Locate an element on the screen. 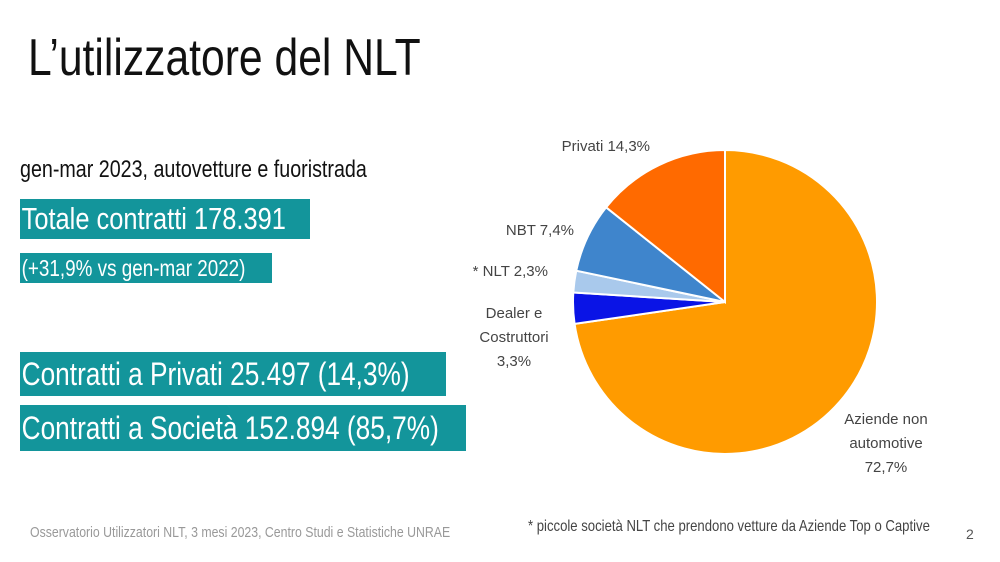  private-contracts: Contratti a Privati 25.497 (14,3%) is located at coordinates (215, 374).